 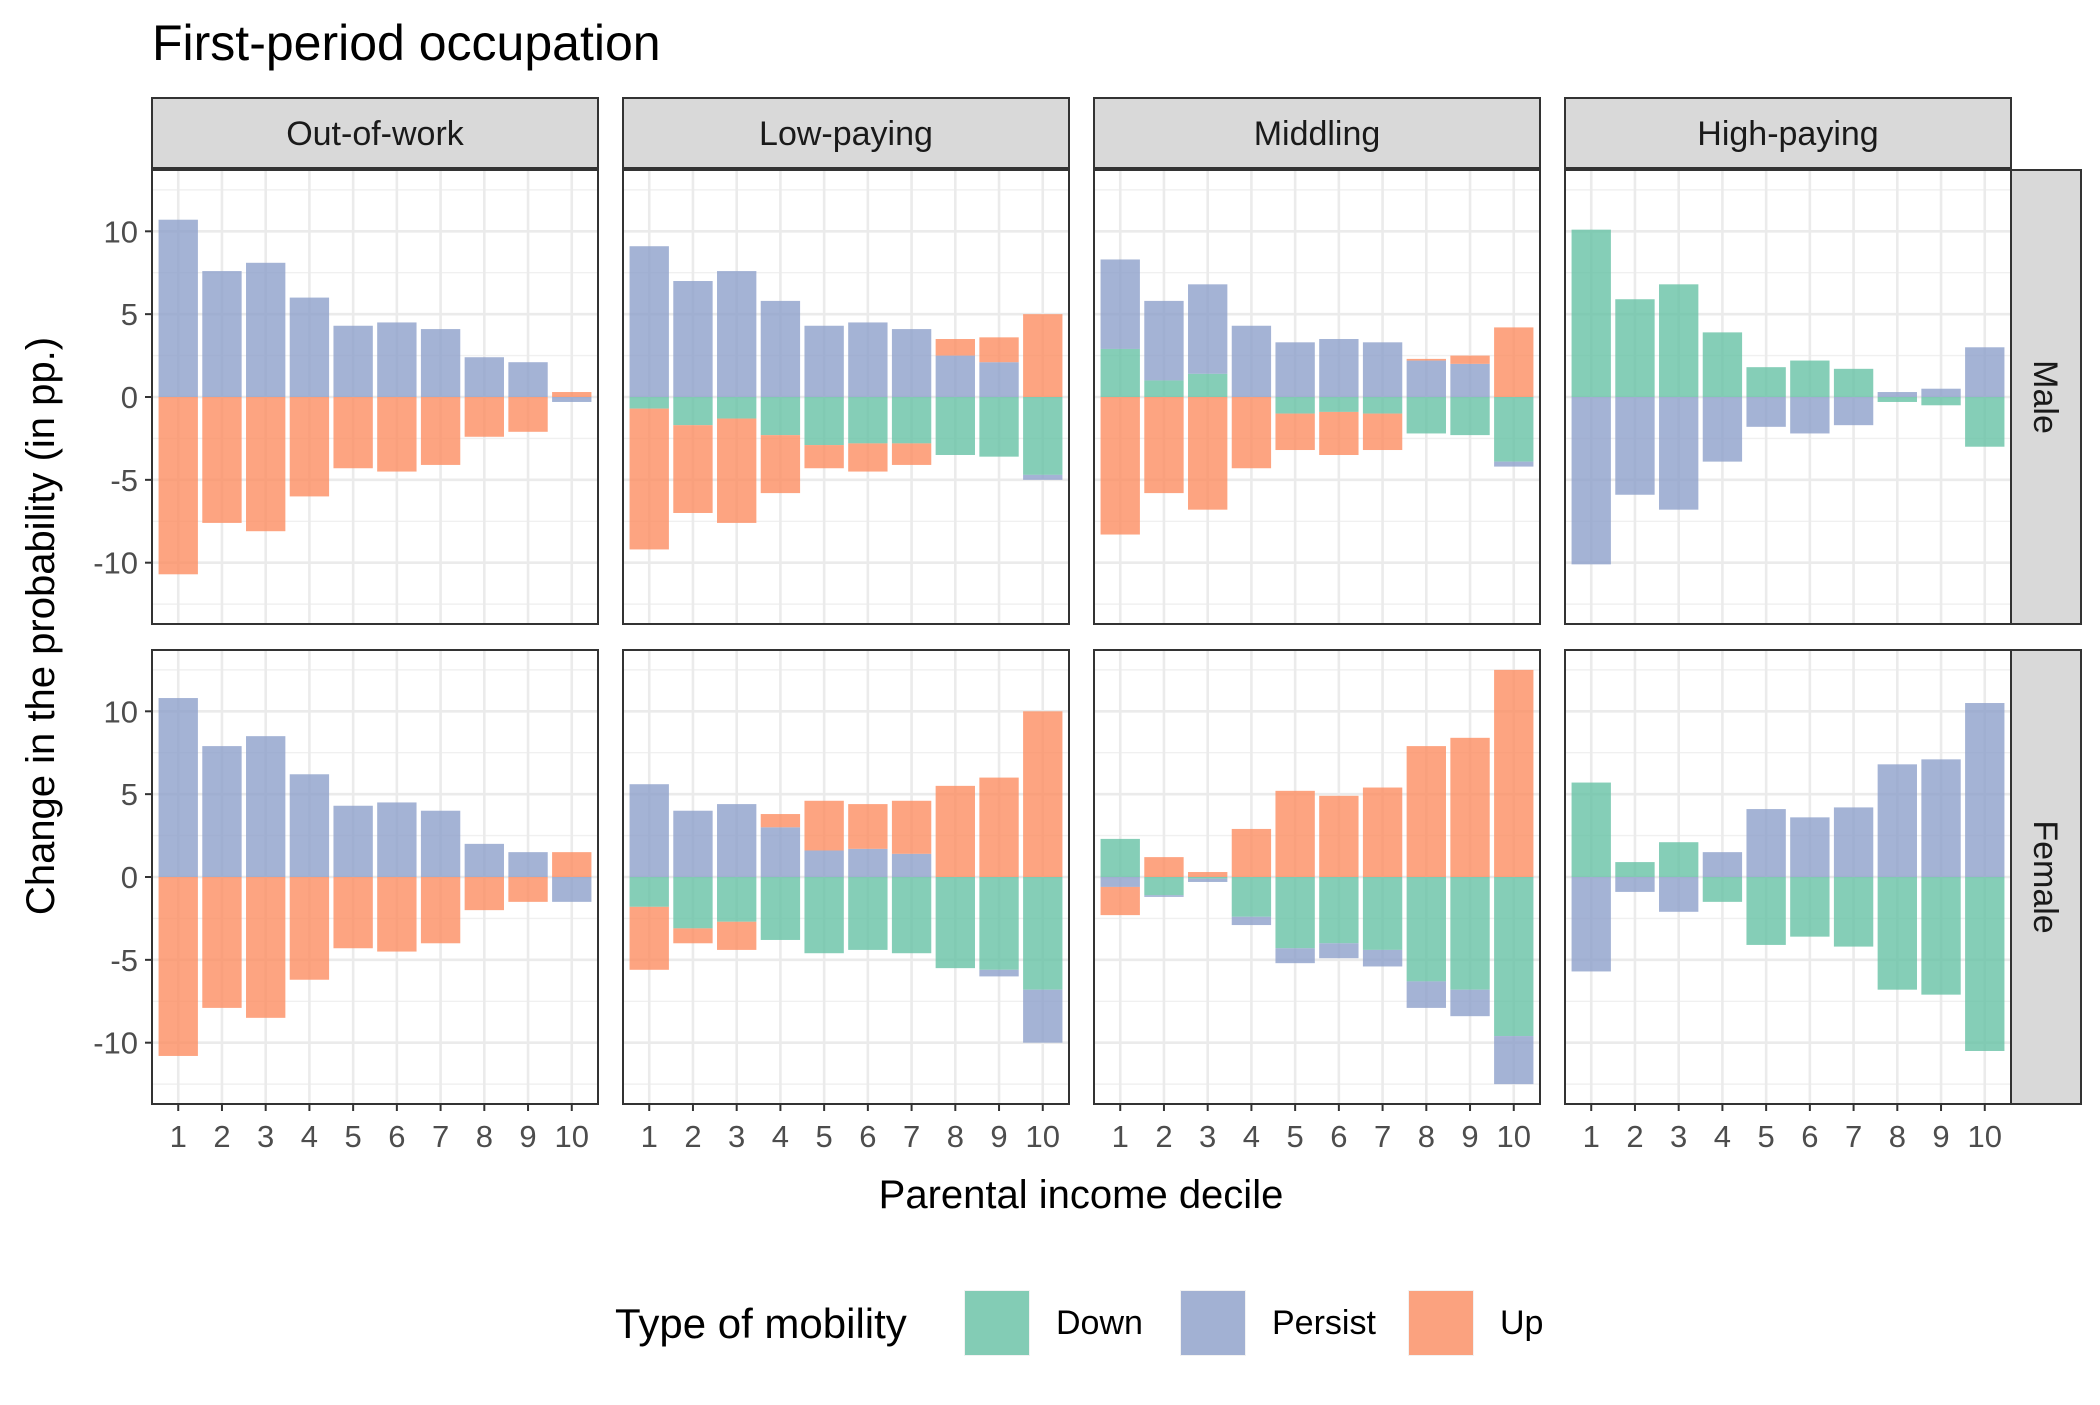 What do you see at coordinates (1317, 397) in the screenshot?
I see `panel-middling-male` at bounding box center [1317, 397].